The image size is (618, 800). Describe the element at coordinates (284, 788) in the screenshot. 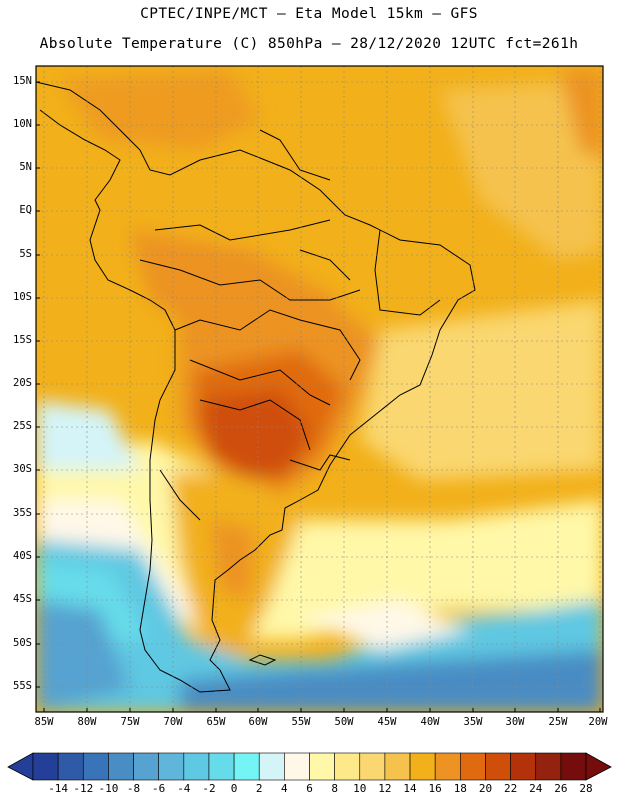

I see `colorbar-label: 4` at that location.